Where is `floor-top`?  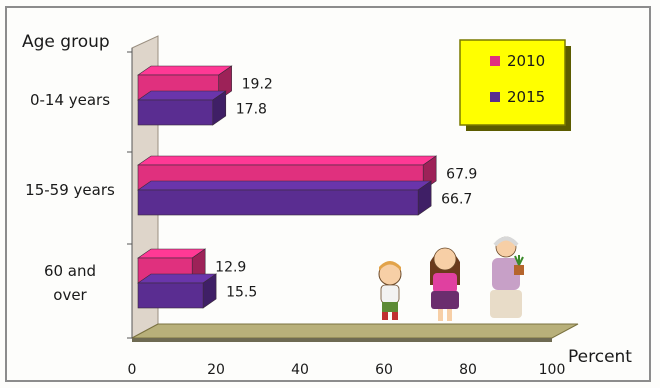 floor-top is located at coordinates (355, 331).